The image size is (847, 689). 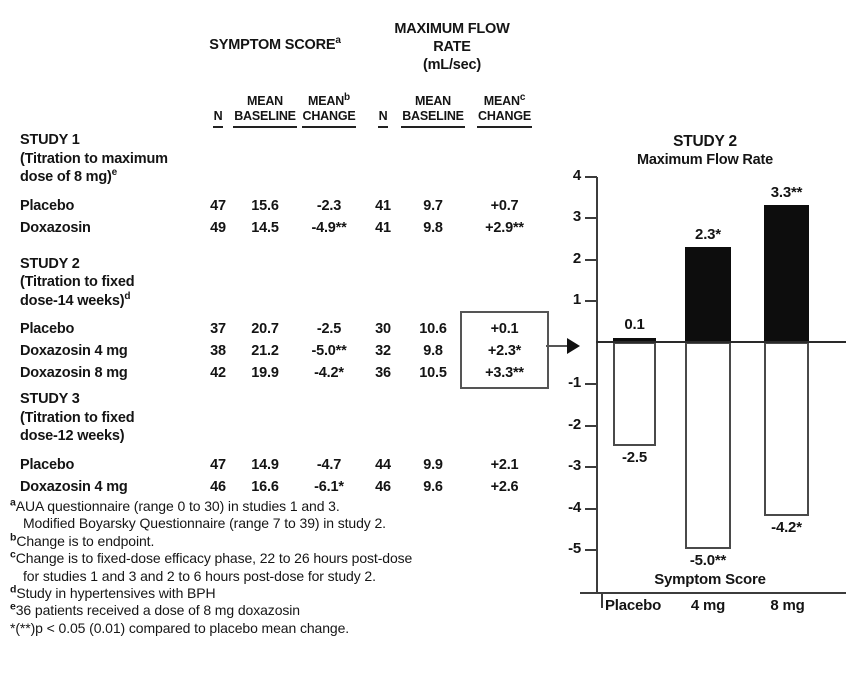 What do you see at coordinates (602, 600) in the screenshot?
I see `x-axis-tick` at bounding box center [602, 600].